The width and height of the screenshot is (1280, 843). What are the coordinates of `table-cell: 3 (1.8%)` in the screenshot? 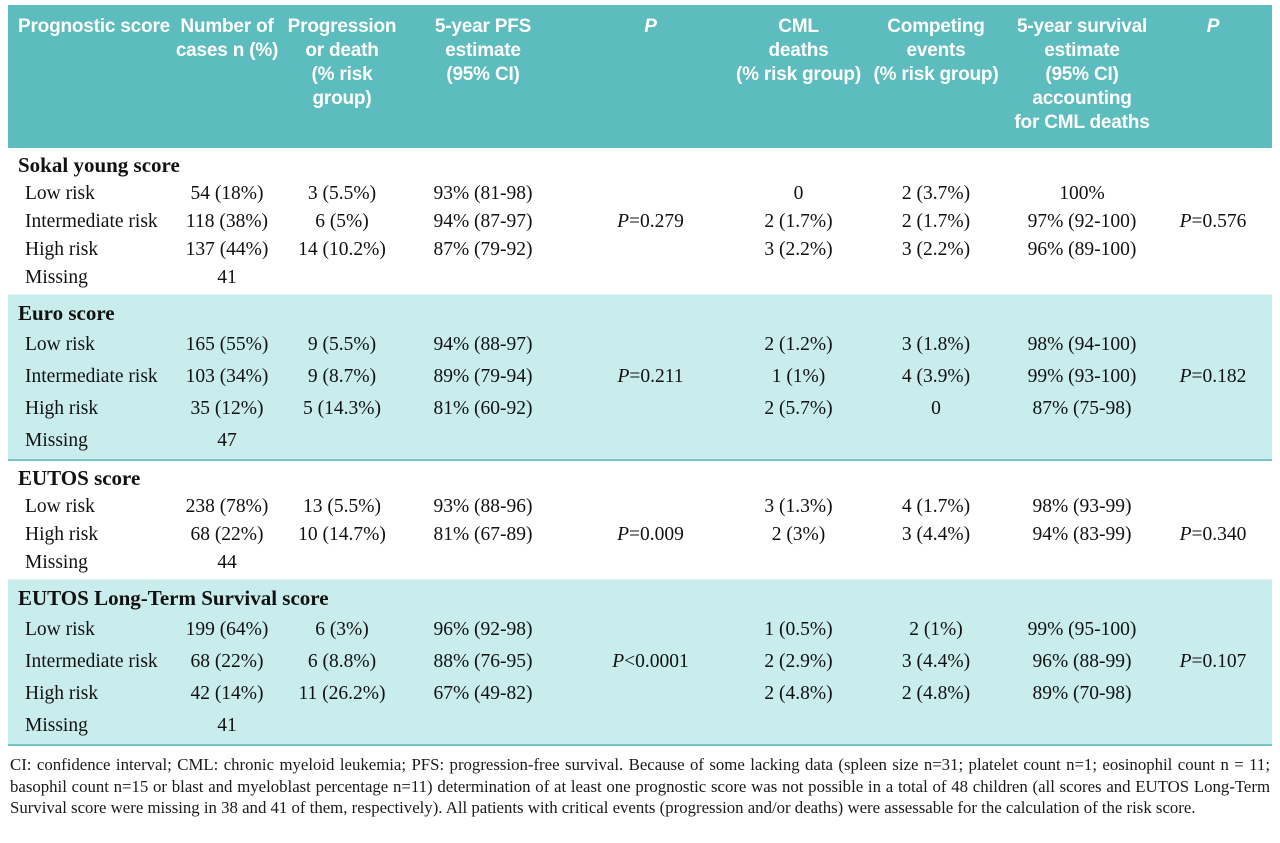 It's located at (936, 344).